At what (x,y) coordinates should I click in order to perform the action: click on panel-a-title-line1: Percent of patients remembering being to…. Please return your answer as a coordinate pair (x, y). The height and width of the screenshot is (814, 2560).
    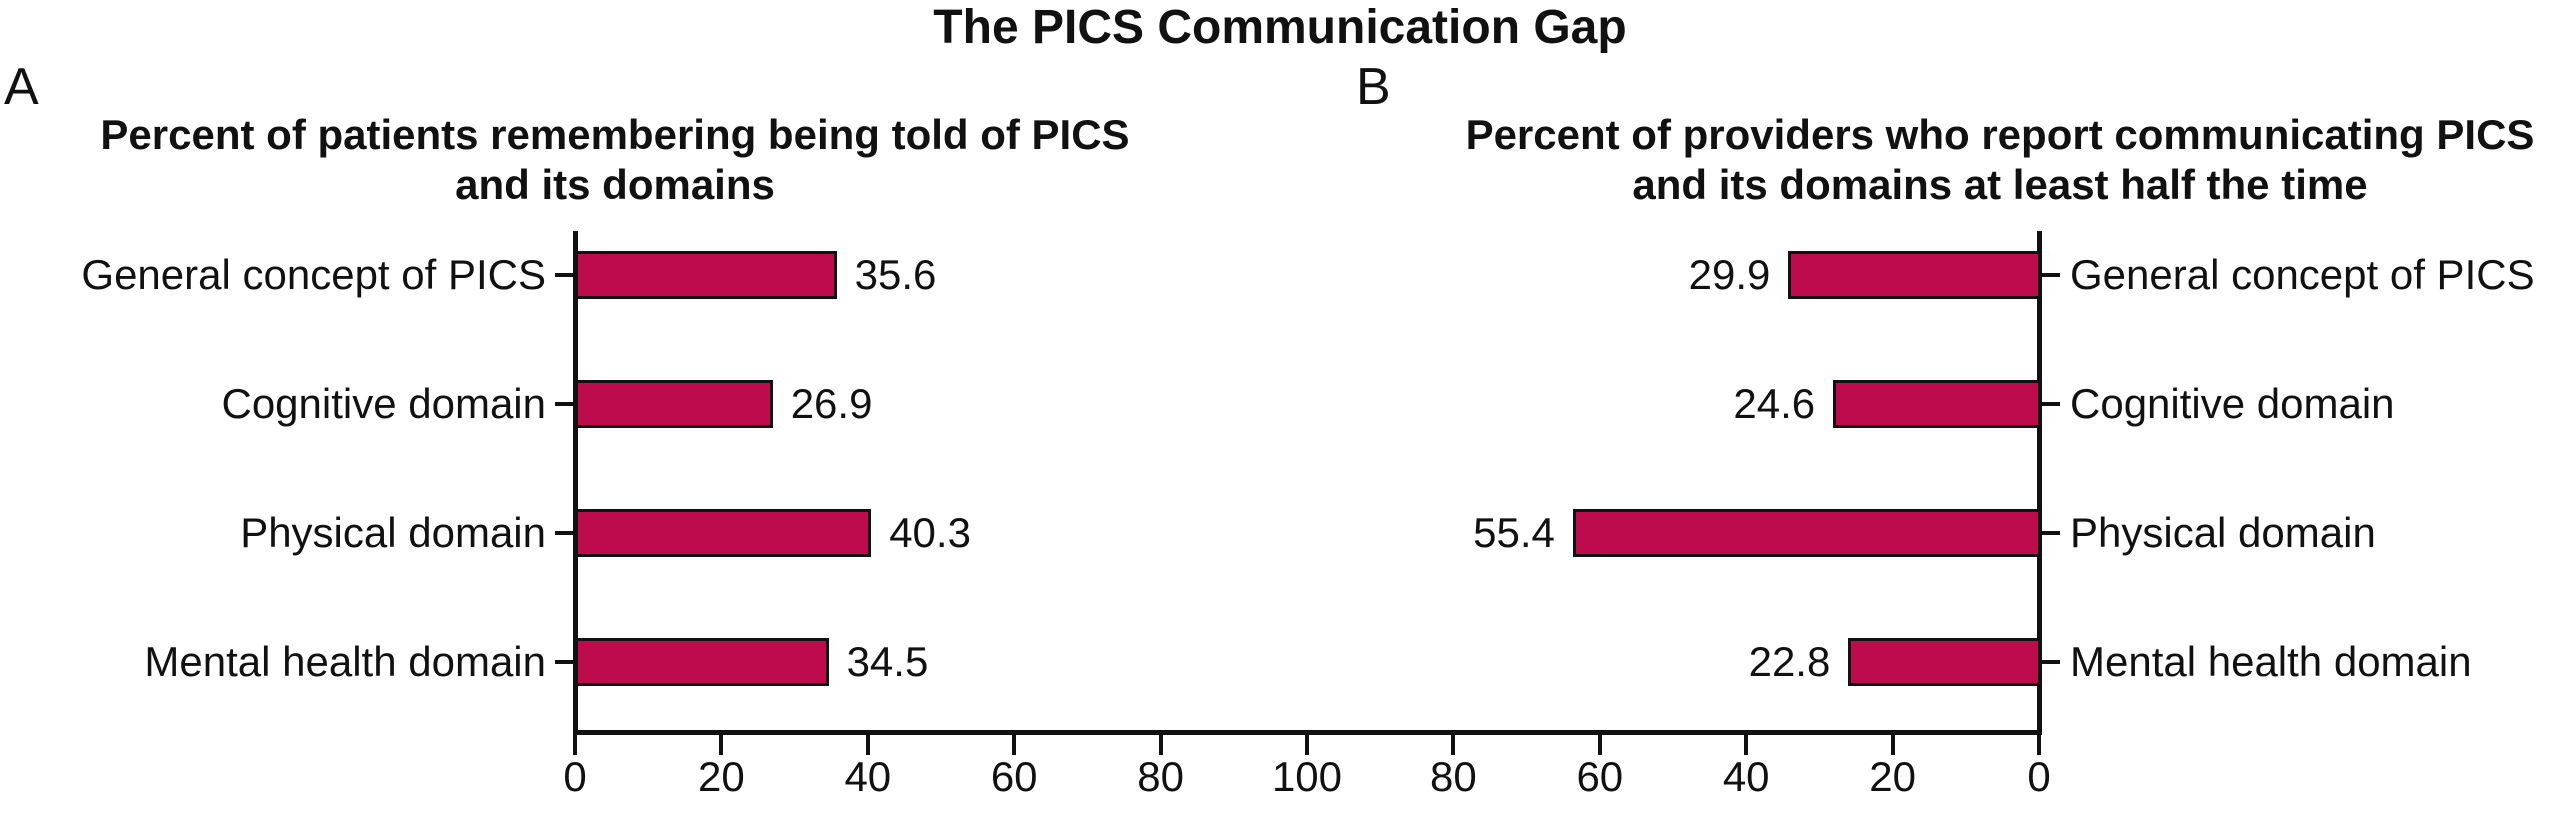
    Looking at the image, I should click on (615, 134).